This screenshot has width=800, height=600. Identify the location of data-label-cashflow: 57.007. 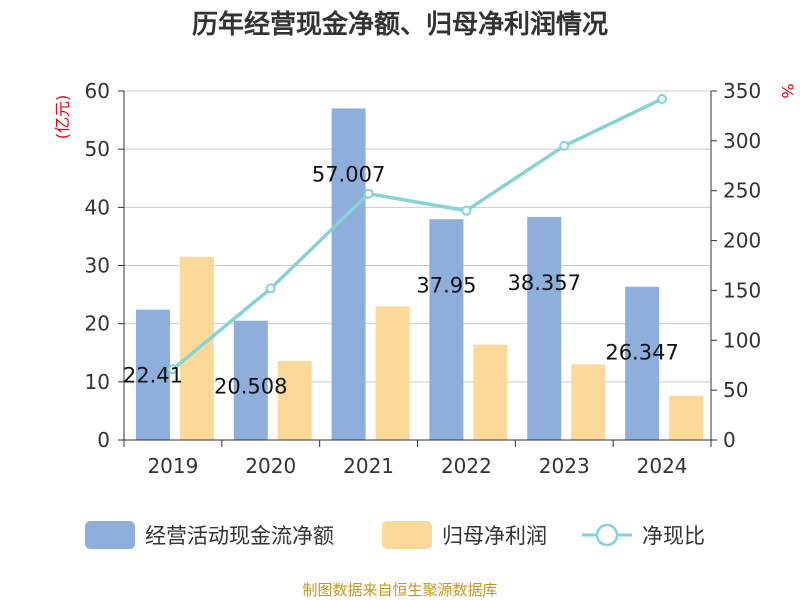
(348, 174).